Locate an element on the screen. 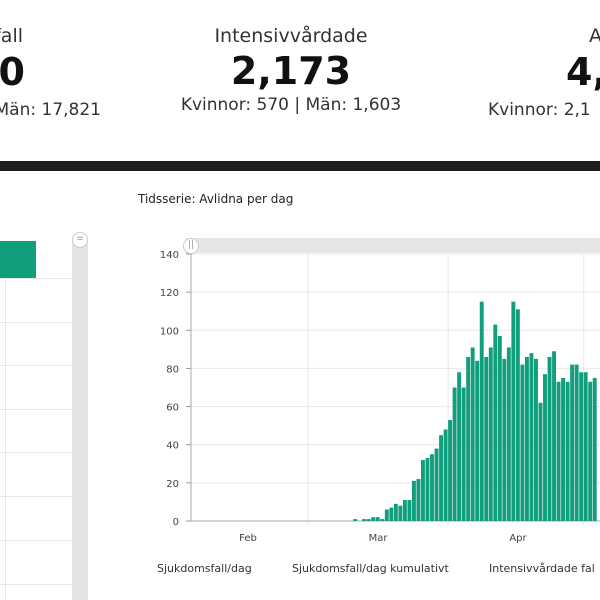  stat-sub: Män: 17,821 is located at coordinates (50, 110).